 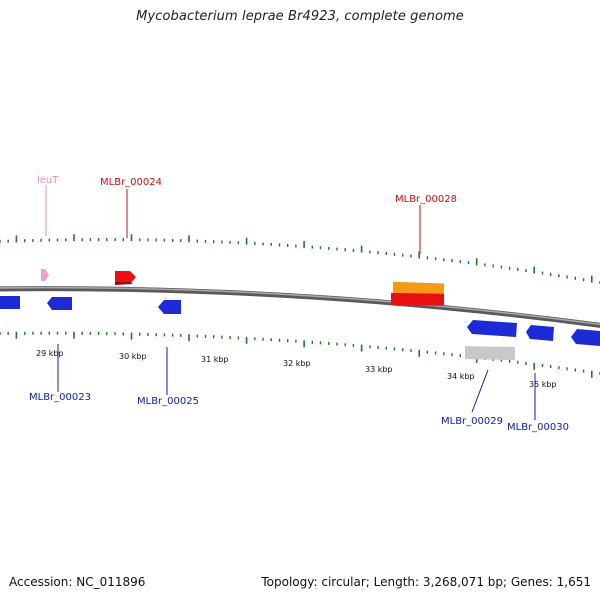 I want to click on label-MLBr_00029: MLBr_00029, so click(x=472, y=421).